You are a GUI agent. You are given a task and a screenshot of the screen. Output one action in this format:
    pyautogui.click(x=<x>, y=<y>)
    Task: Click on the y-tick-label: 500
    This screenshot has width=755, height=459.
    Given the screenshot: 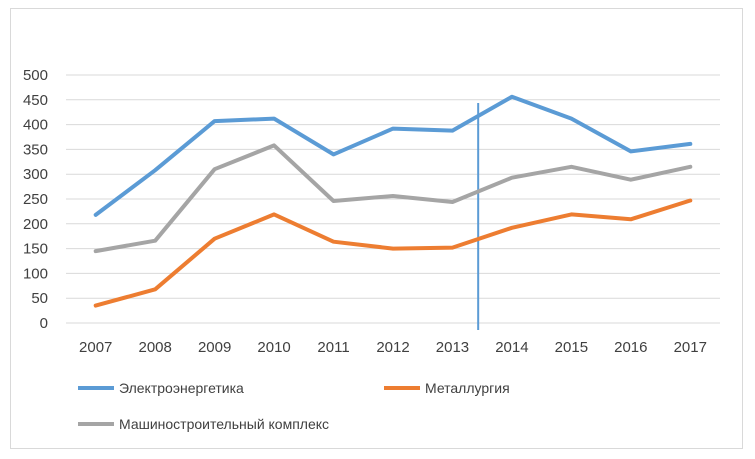 What is the action you would take?
    pyautogui.click(x=35, y=75)
    